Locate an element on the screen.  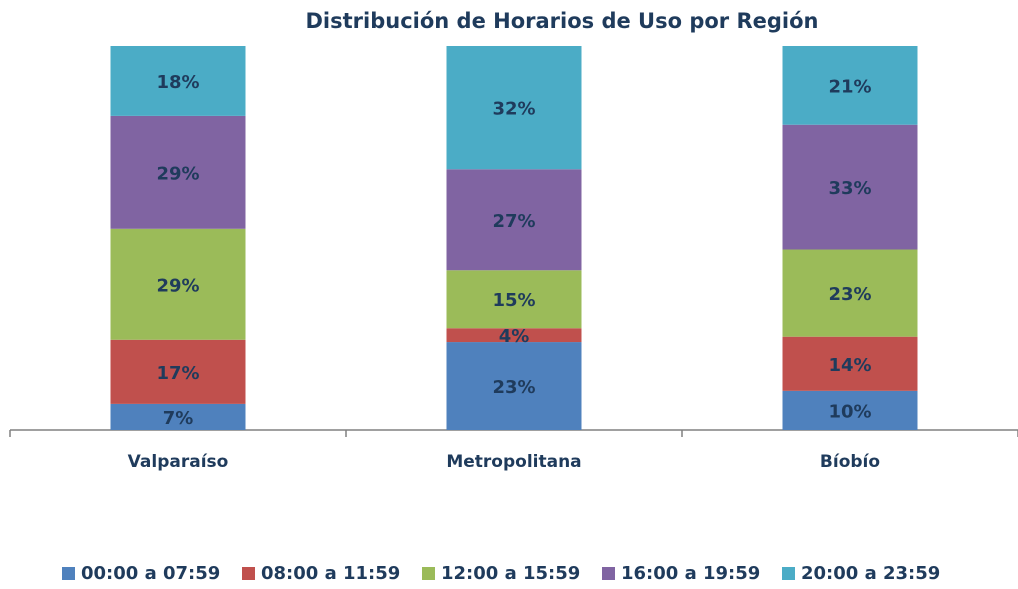
data-label: 7% is located at coordinates (178, 418).